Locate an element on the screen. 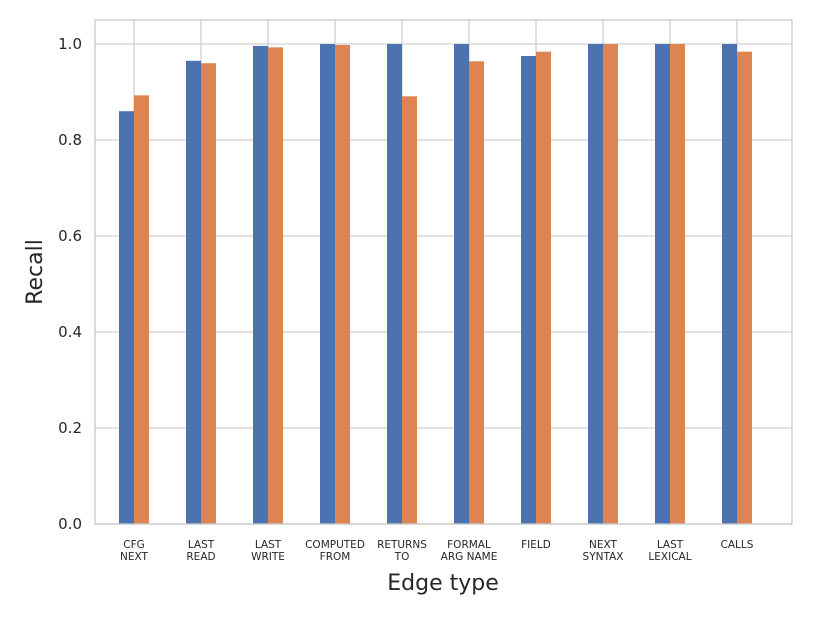  x-tick-label: LEXICAL is located at coordinates (669, 557).